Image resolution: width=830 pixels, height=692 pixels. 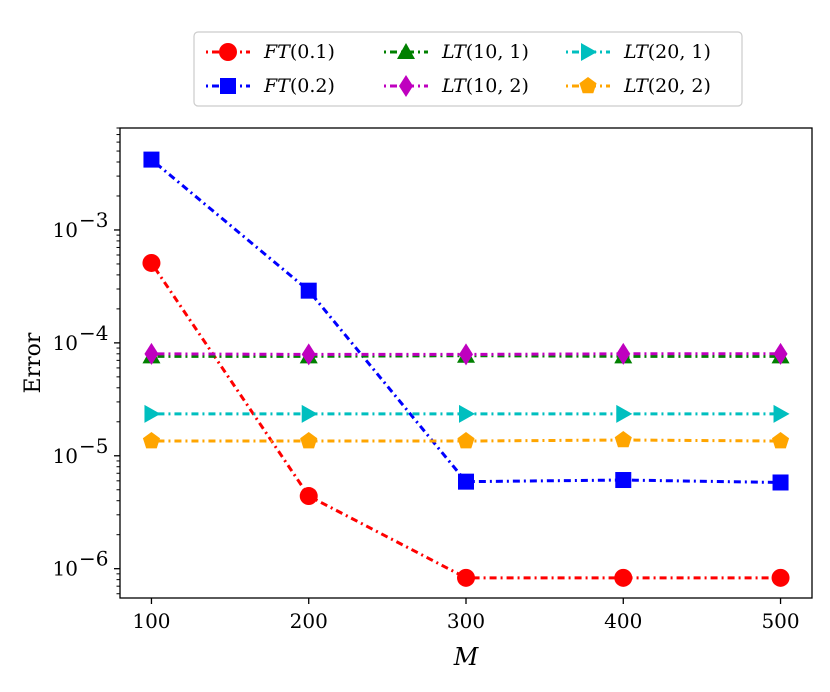 What do you see at coordinates (33, 362) in the screenshot?
I see `y-axis-label: Error` at bounding box center [33, 362].